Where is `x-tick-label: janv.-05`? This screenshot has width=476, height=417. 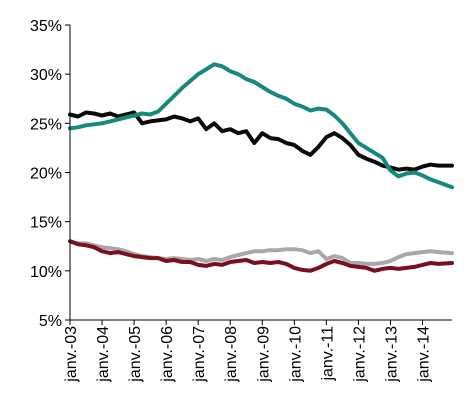 x-tick-label: janv.-05 is located at coordinates (135, 354).